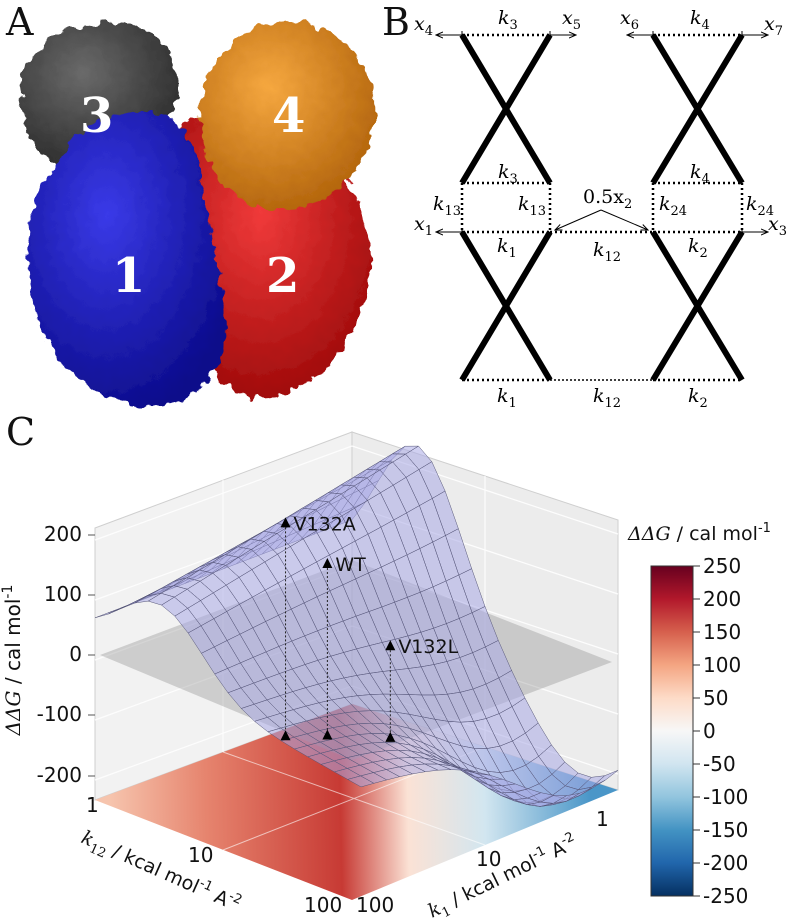 The height and width of the screenshot is (923, 792). I want to click on colorbar-tick-label: -100, so click(725, 797).